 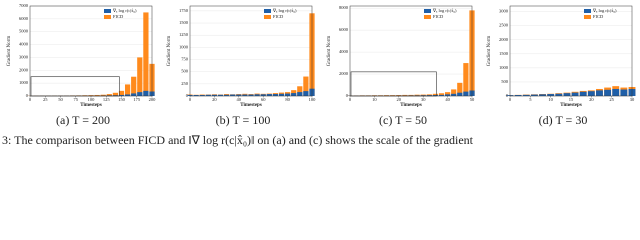 I want to click on plot-frame, so click(x=571, y=51).